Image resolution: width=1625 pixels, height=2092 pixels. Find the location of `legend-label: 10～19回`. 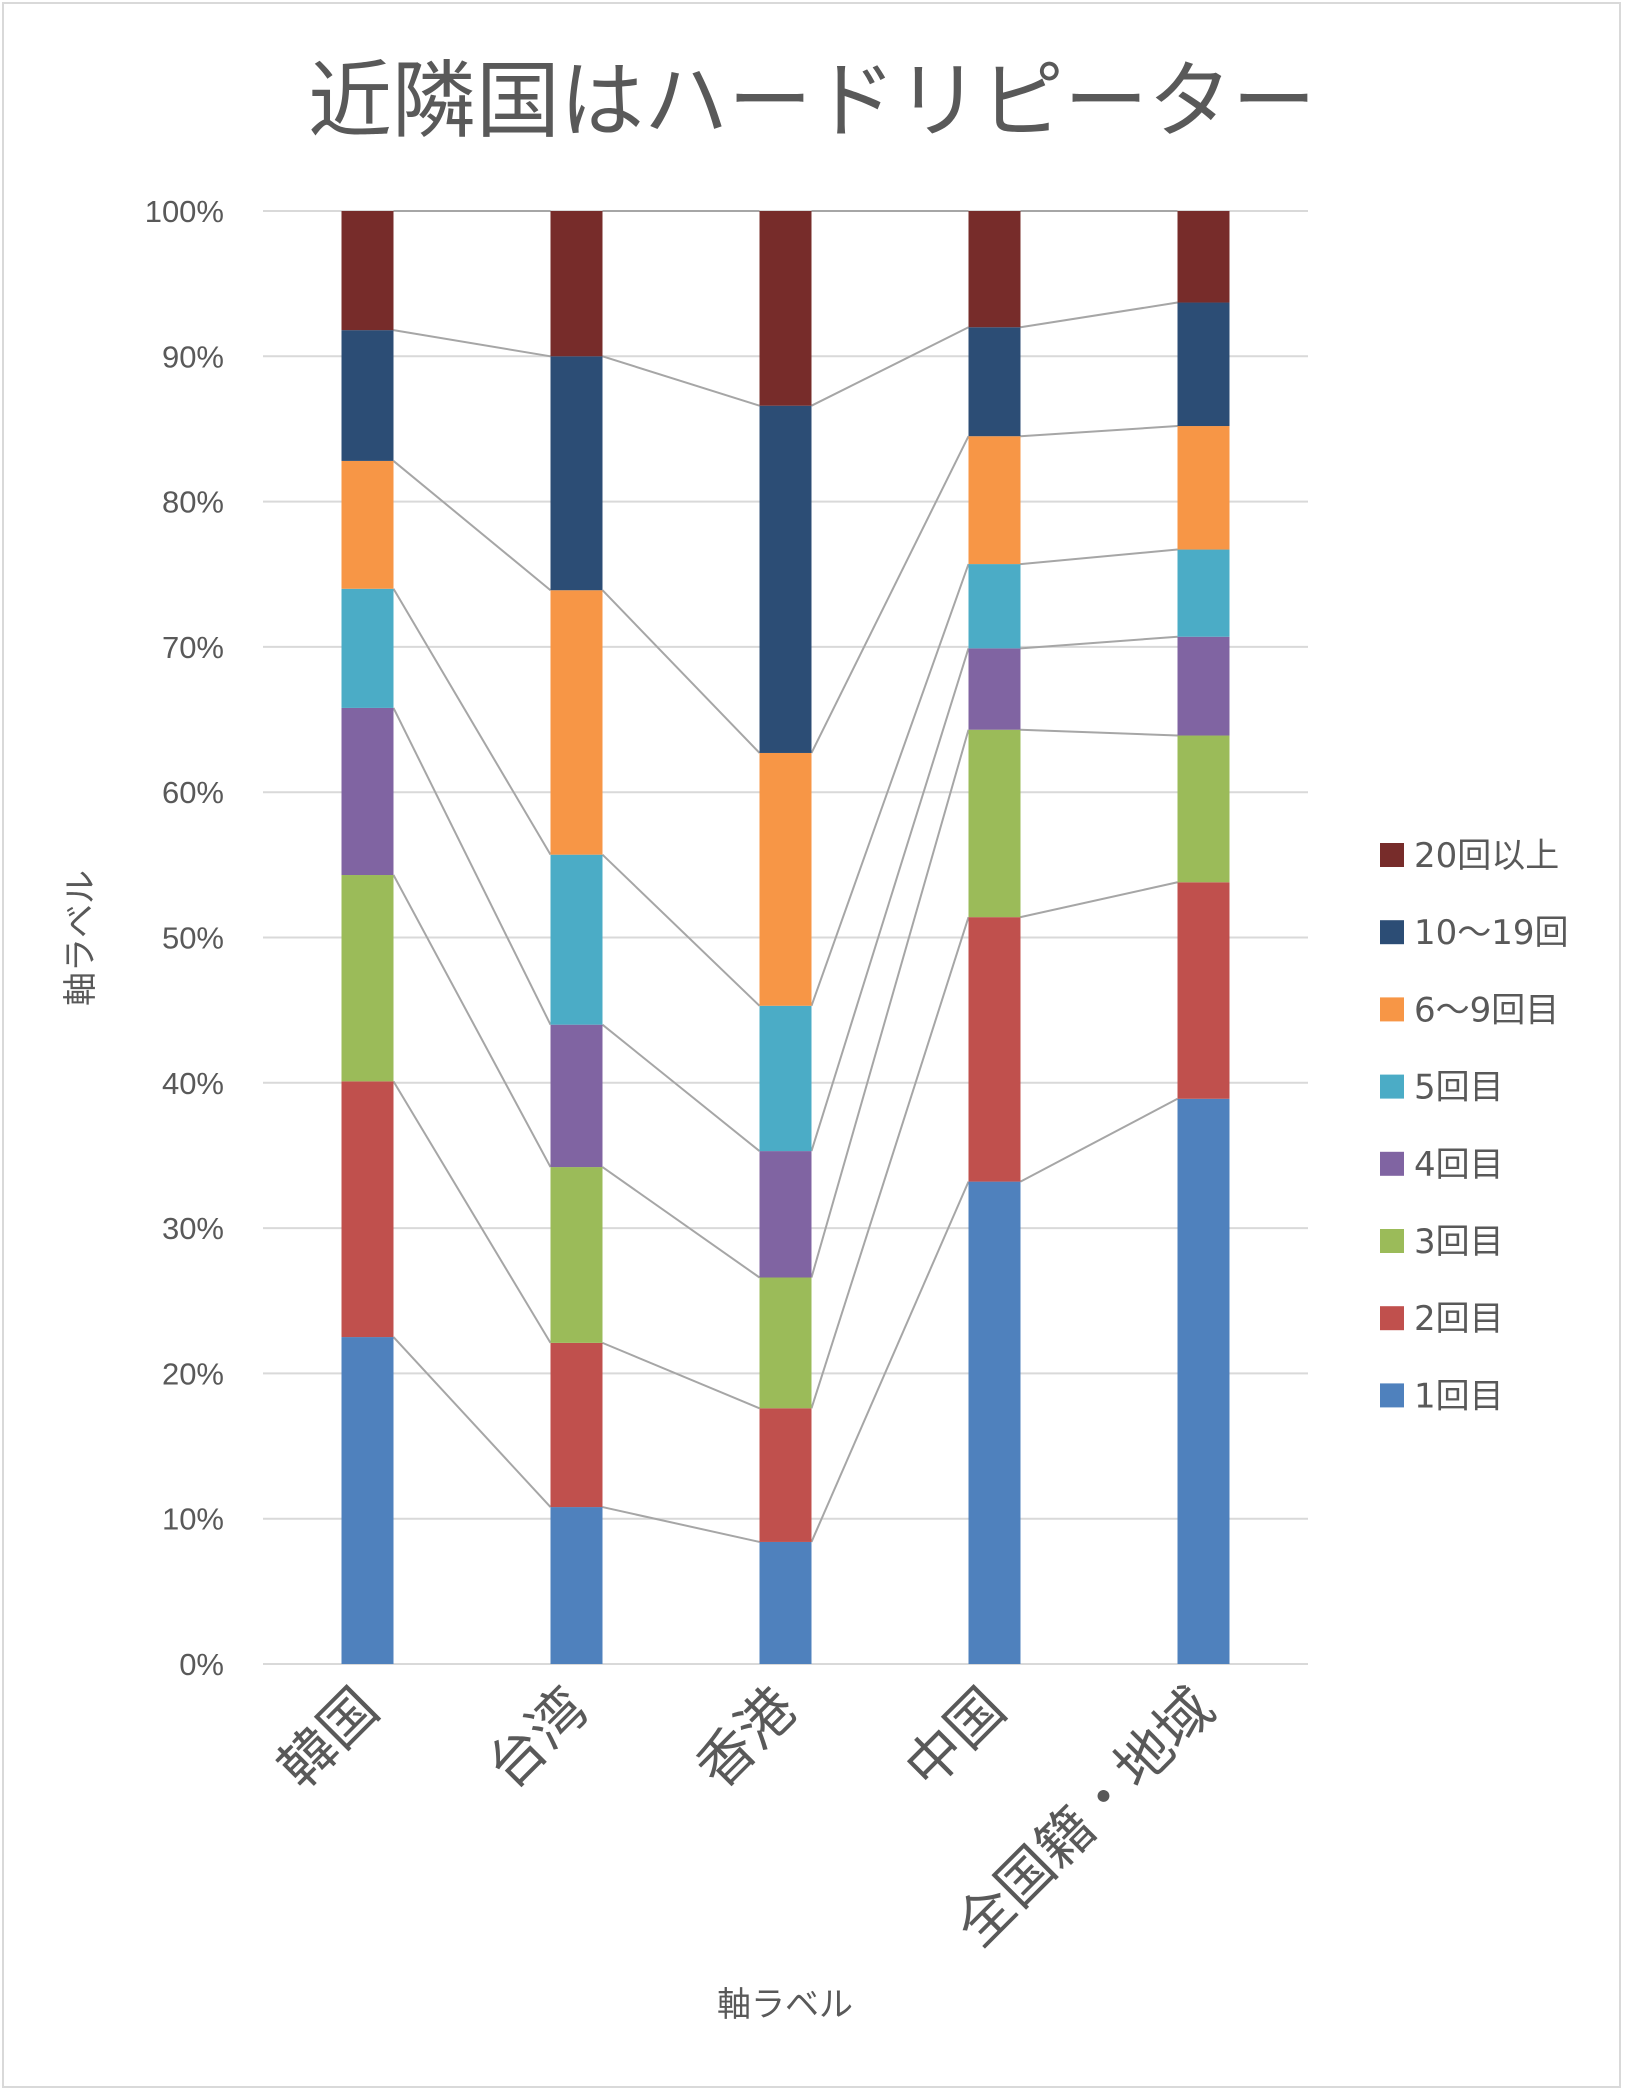

legend-label: 10～19回 is located at coordinates (1491, 933).